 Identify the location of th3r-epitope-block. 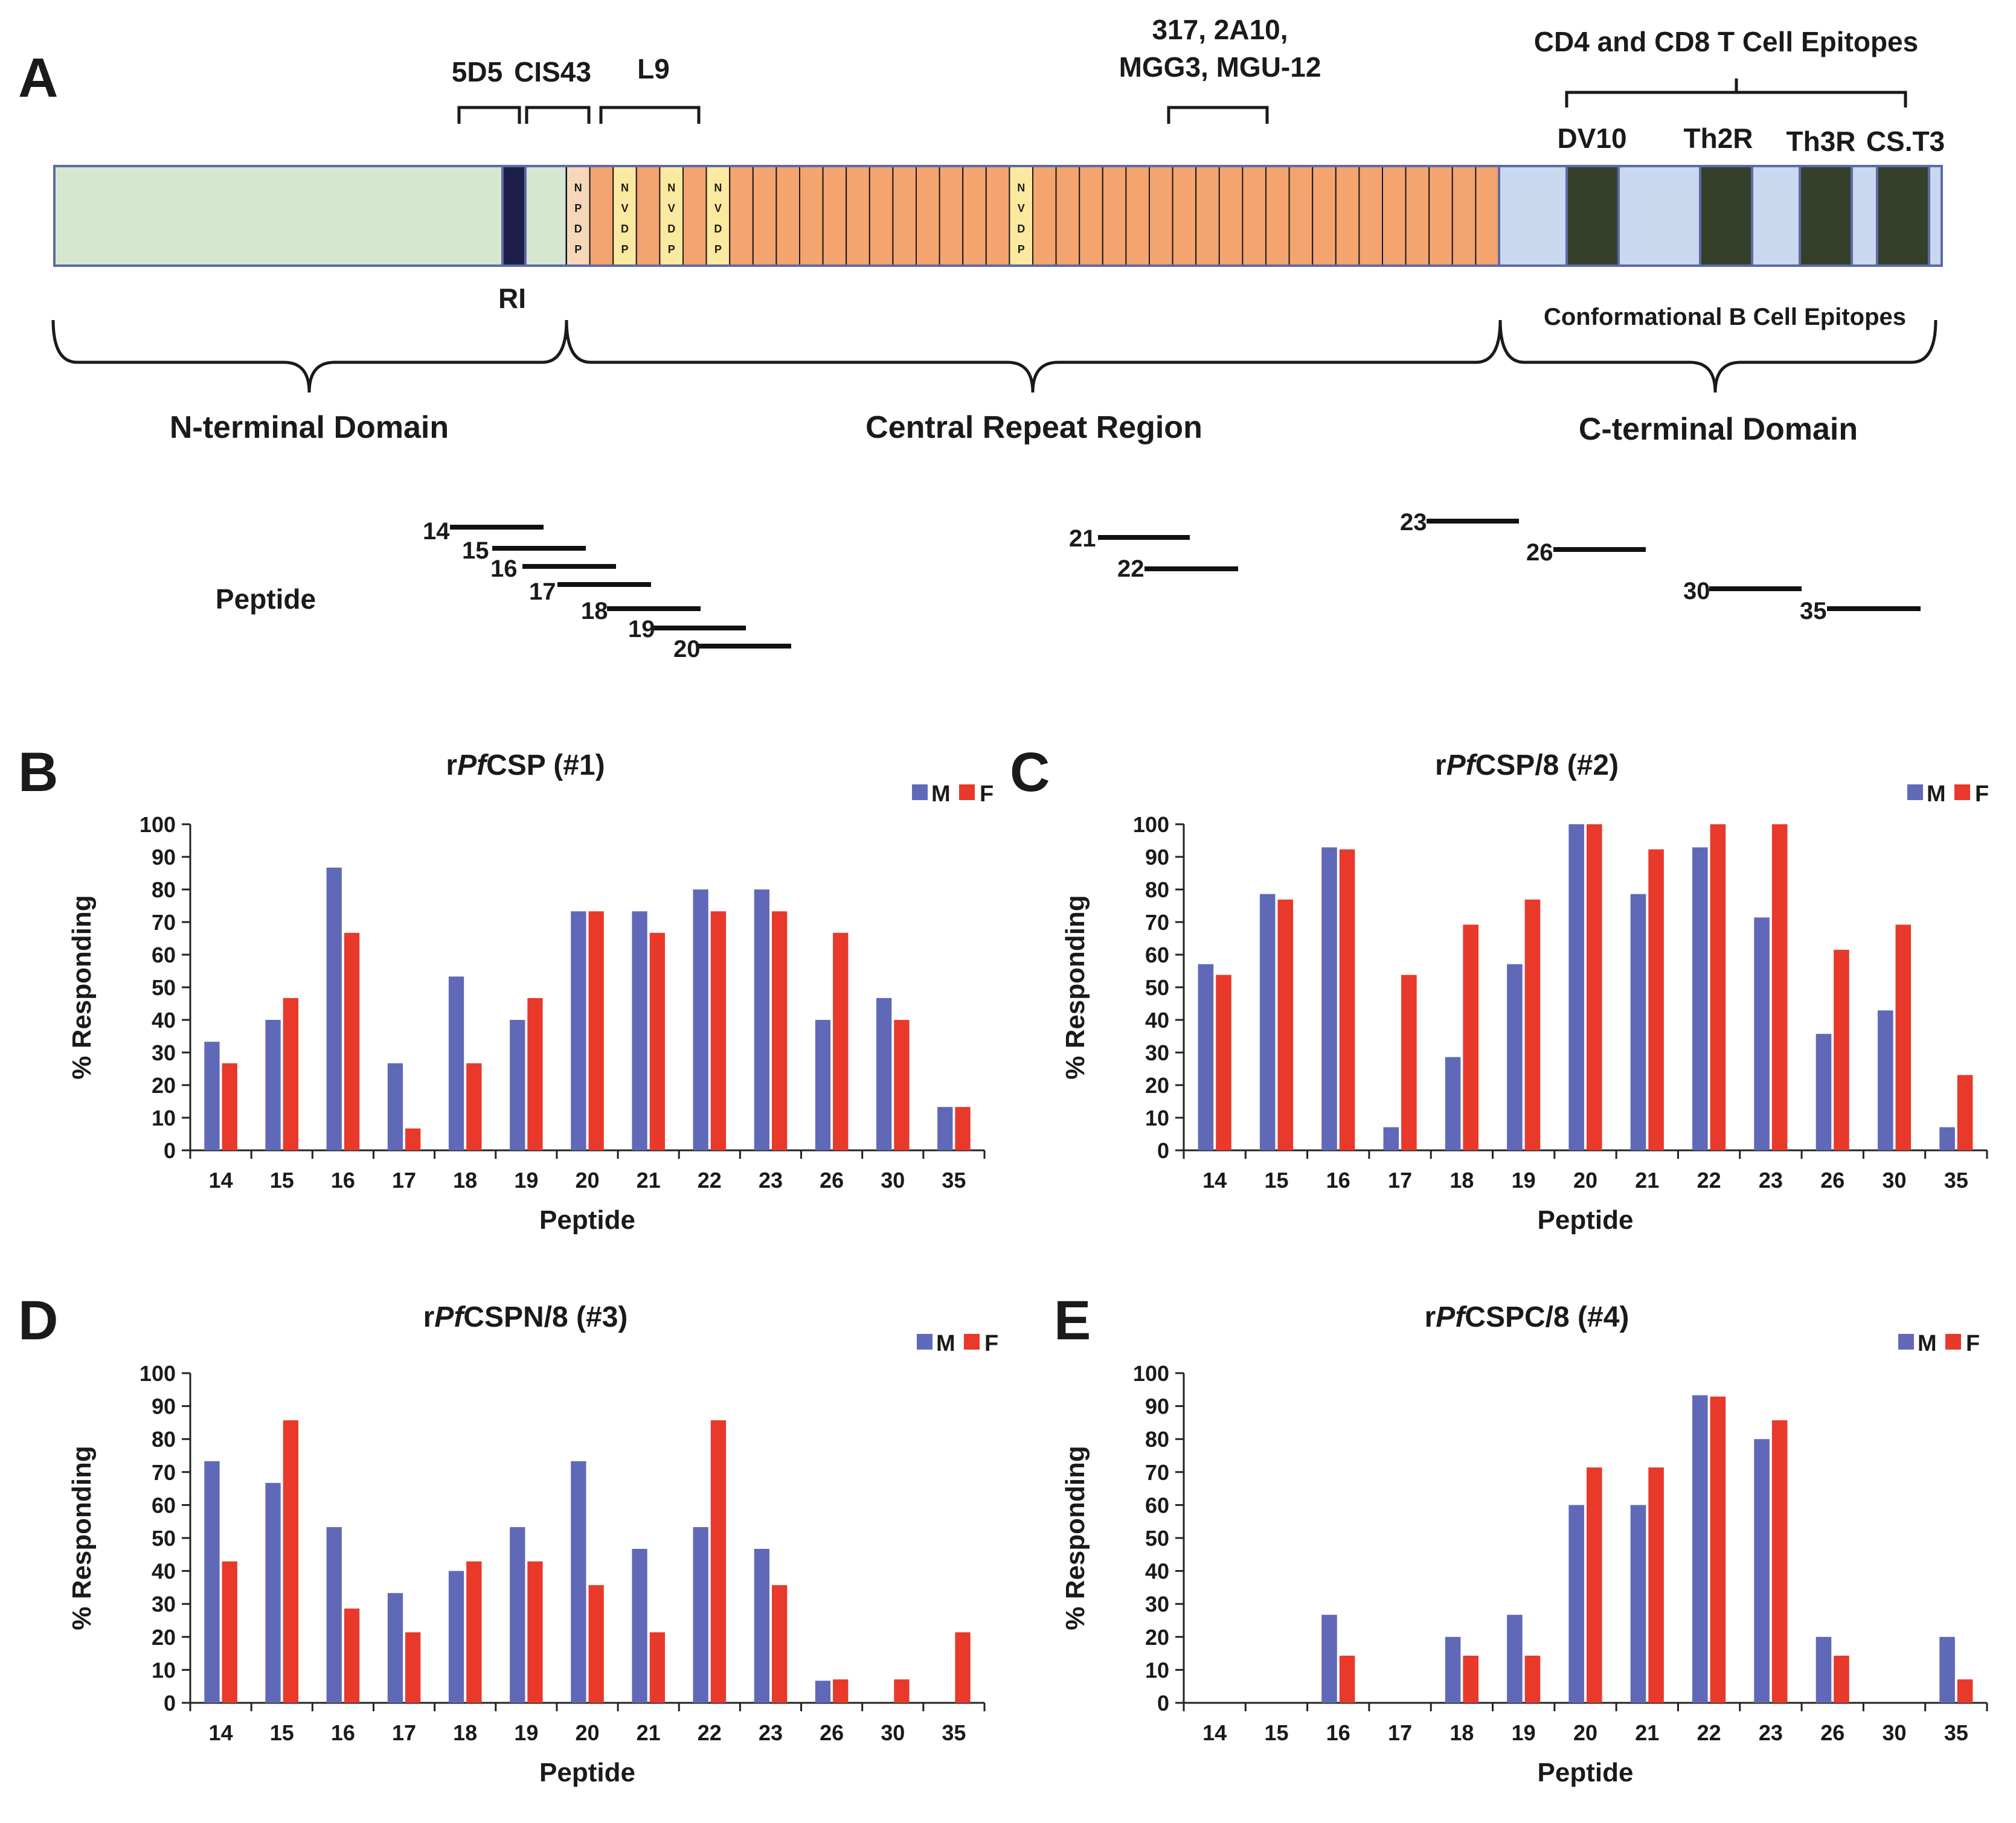
(1826, 216).